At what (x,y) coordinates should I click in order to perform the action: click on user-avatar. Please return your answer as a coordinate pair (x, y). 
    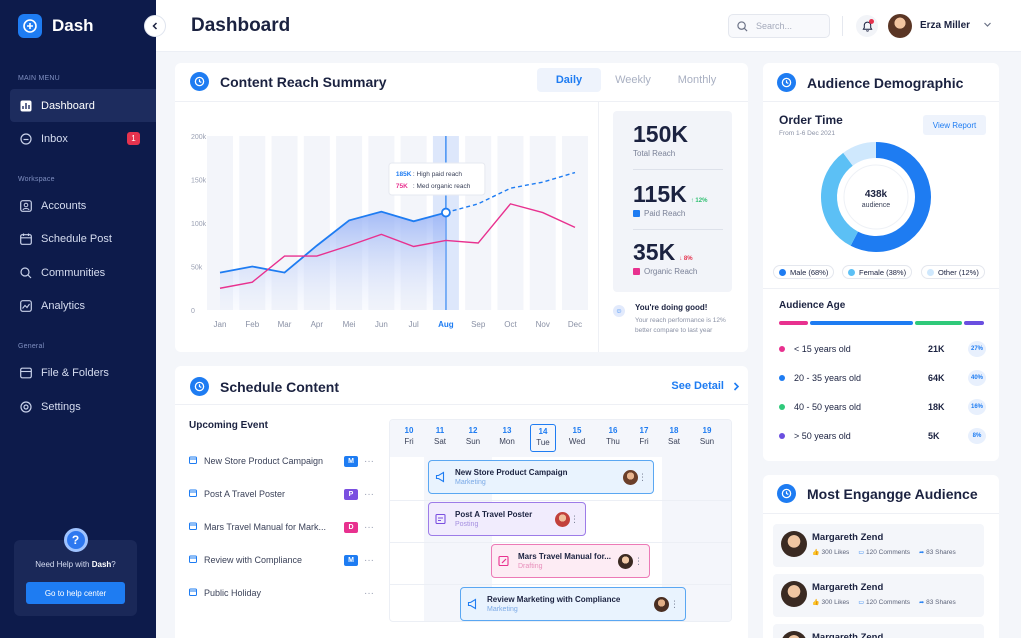
    Looking at the image, I should click on (900, 26).